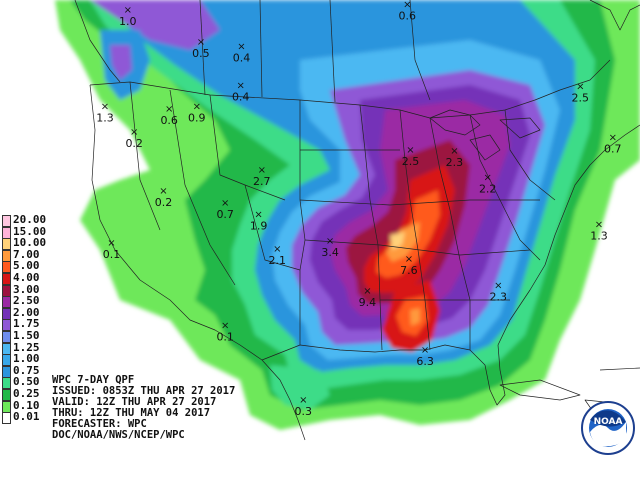  What do you see at coordinates (608, 422) in the screenshot?
I see `noaa-logo-text: NOAA` at bounding box center [608, 422].